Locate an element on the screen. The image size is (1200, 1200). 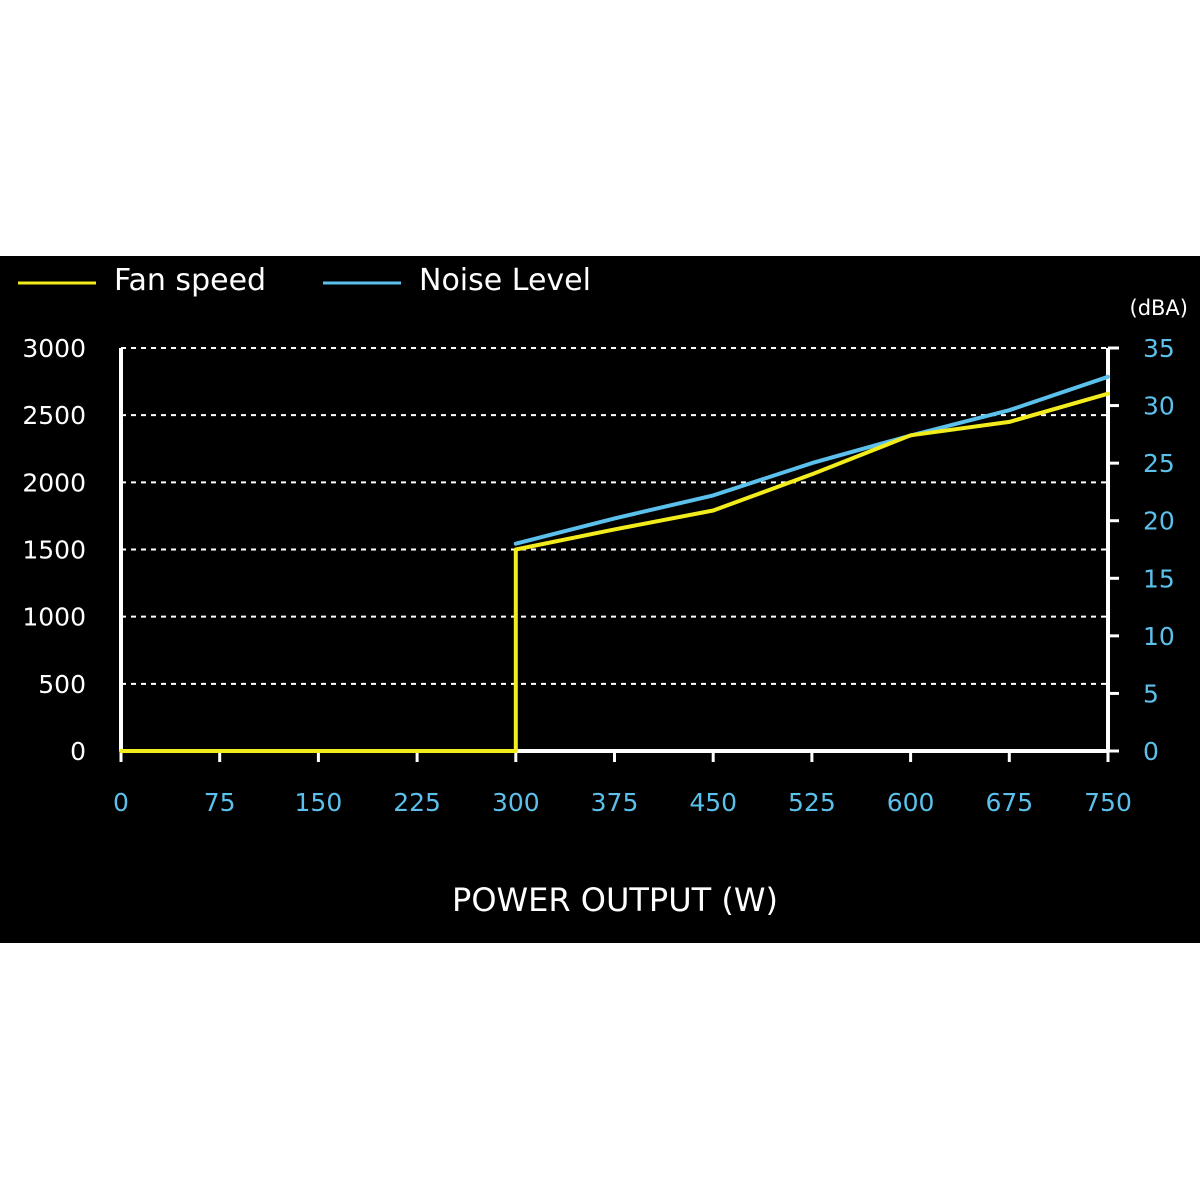
x-tick-label: 750 is located at coordinates (1108, 802).